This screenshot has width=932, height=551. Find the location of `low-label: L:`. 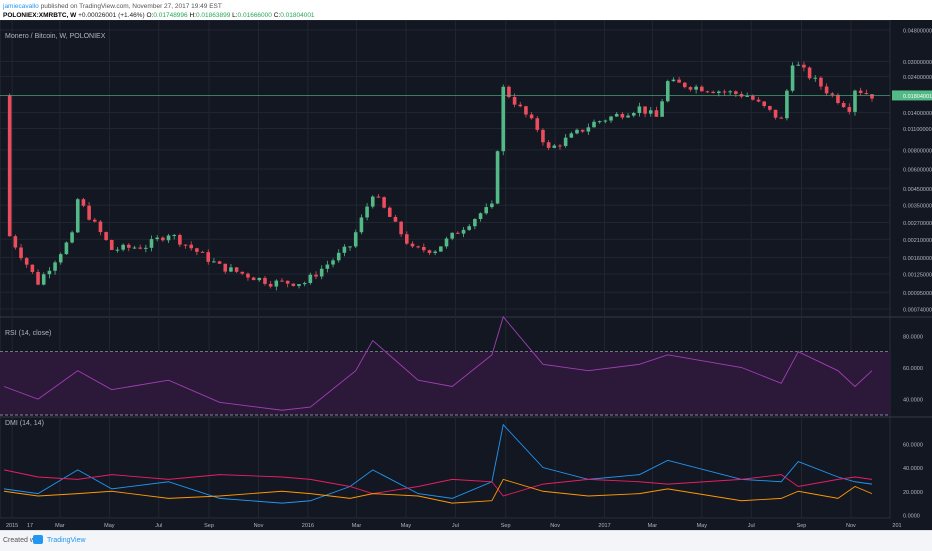

low-label: L: is located at coordinates (235, 15).